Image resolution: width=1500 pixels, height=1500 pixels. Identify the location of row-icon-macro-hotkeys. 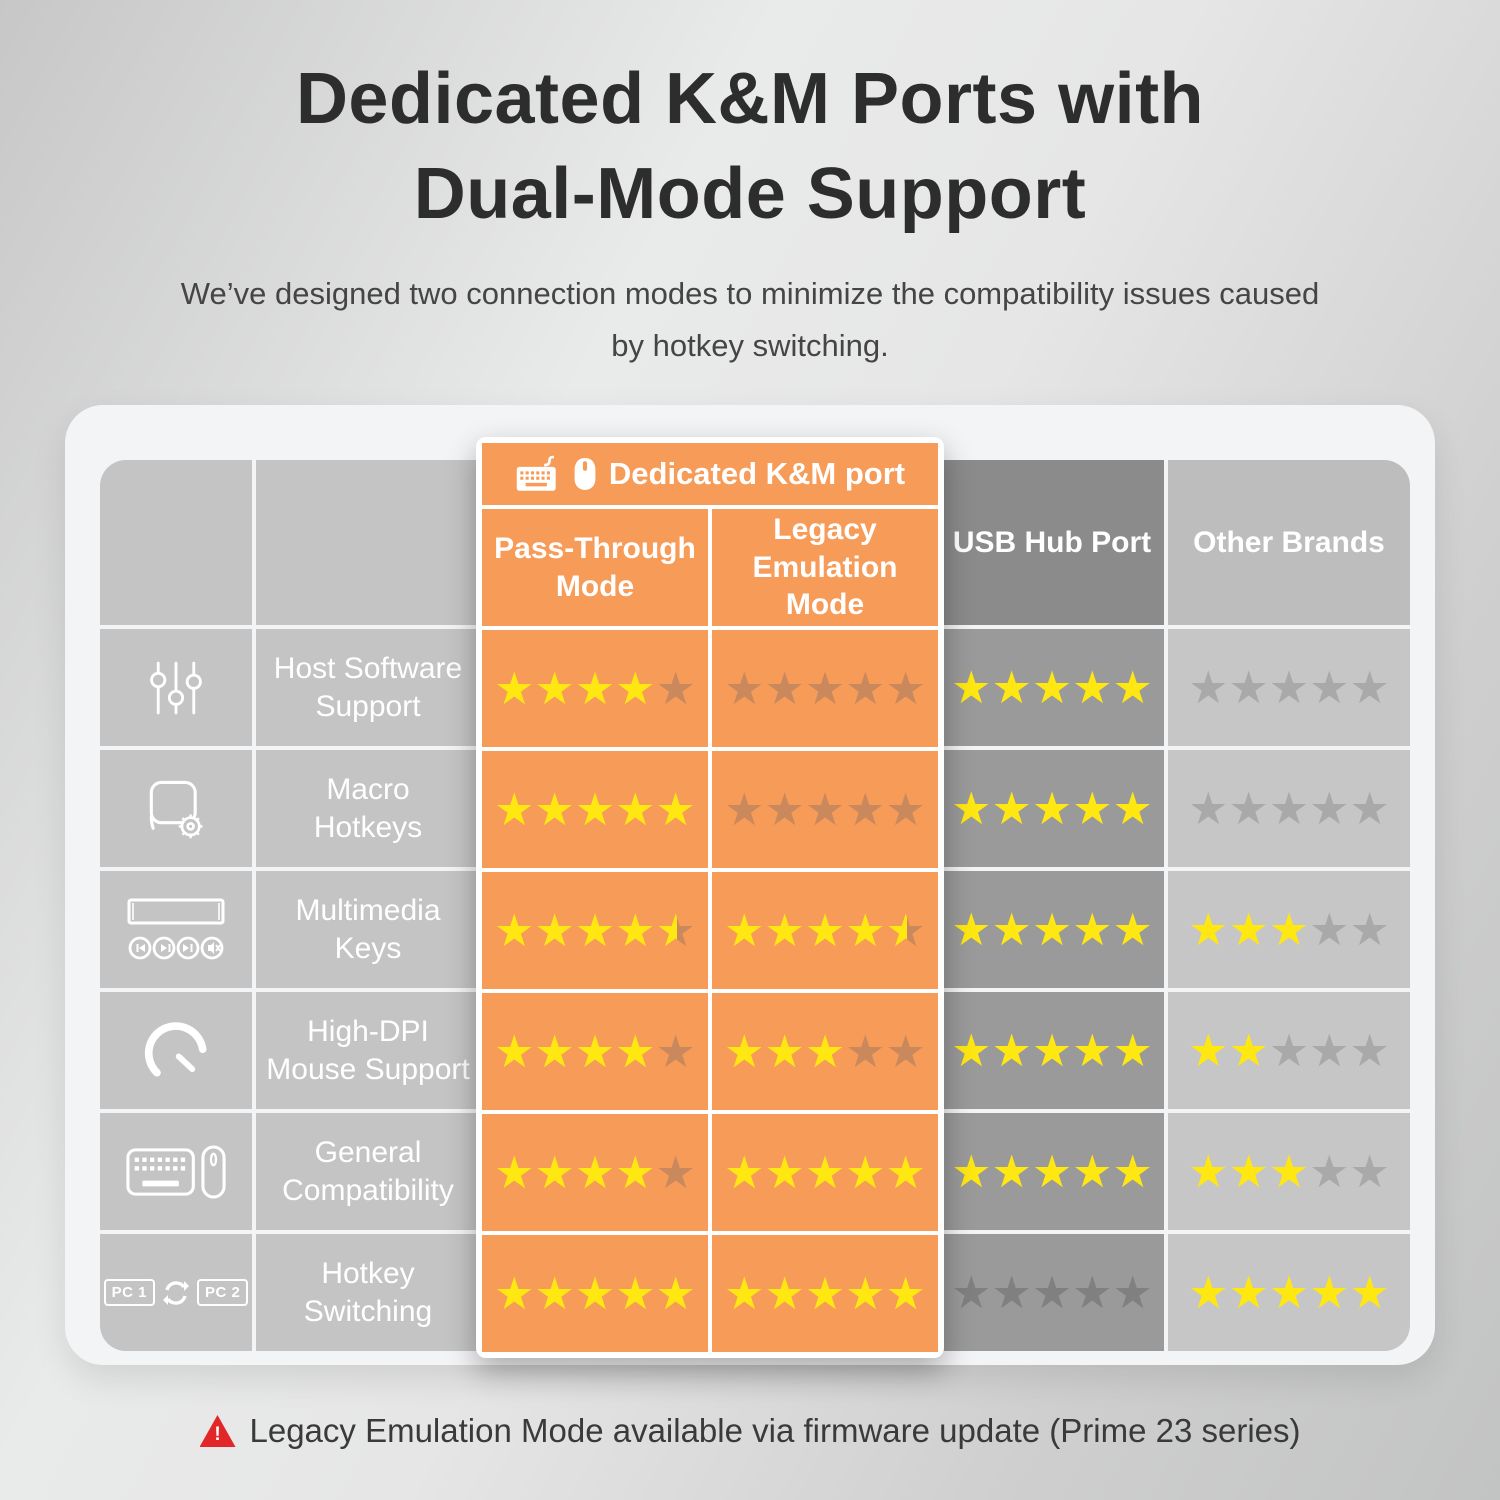
(176, 808).